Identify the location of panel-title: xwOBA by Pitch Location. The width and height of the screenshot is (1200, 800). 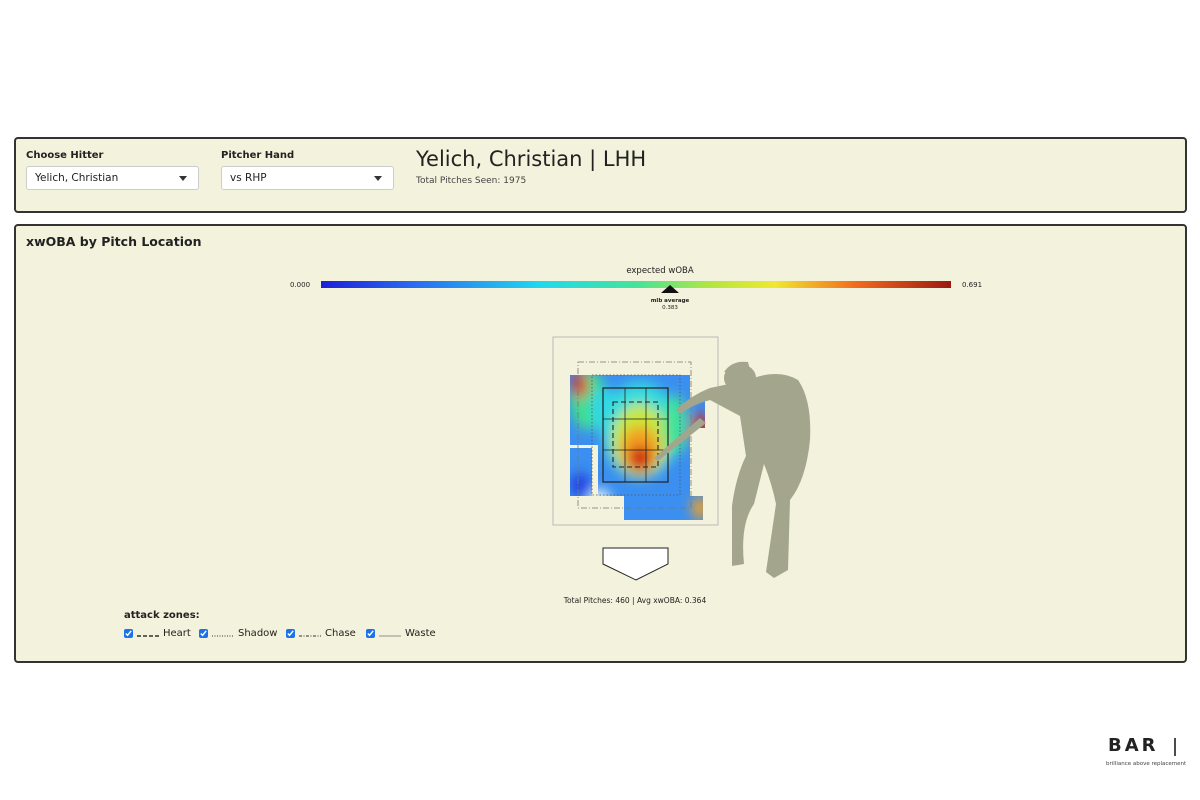
(114, 241).